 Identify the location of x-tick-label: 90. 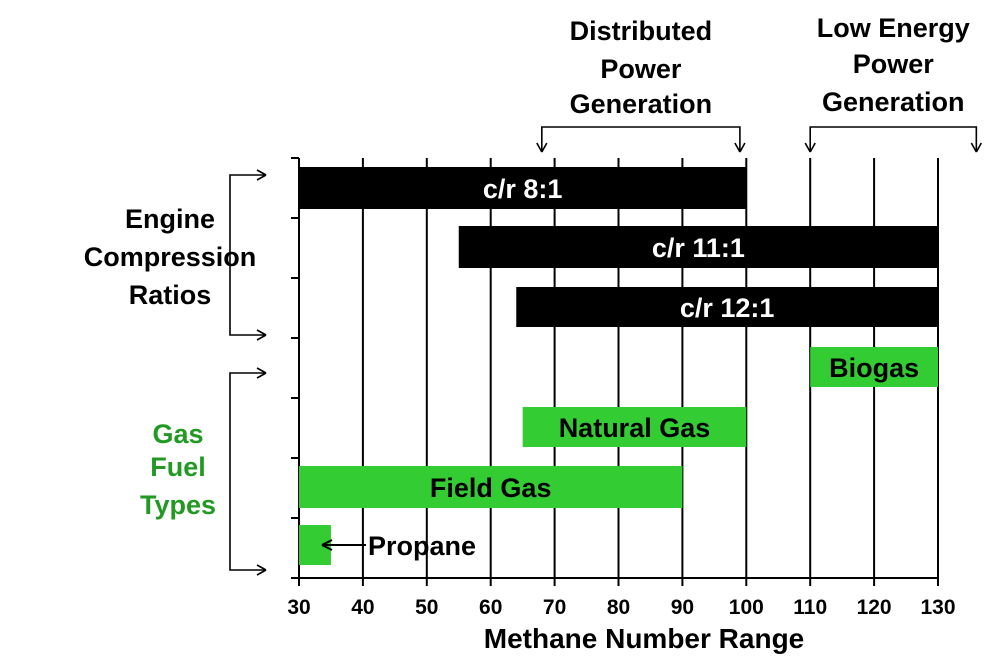
(682, 607).